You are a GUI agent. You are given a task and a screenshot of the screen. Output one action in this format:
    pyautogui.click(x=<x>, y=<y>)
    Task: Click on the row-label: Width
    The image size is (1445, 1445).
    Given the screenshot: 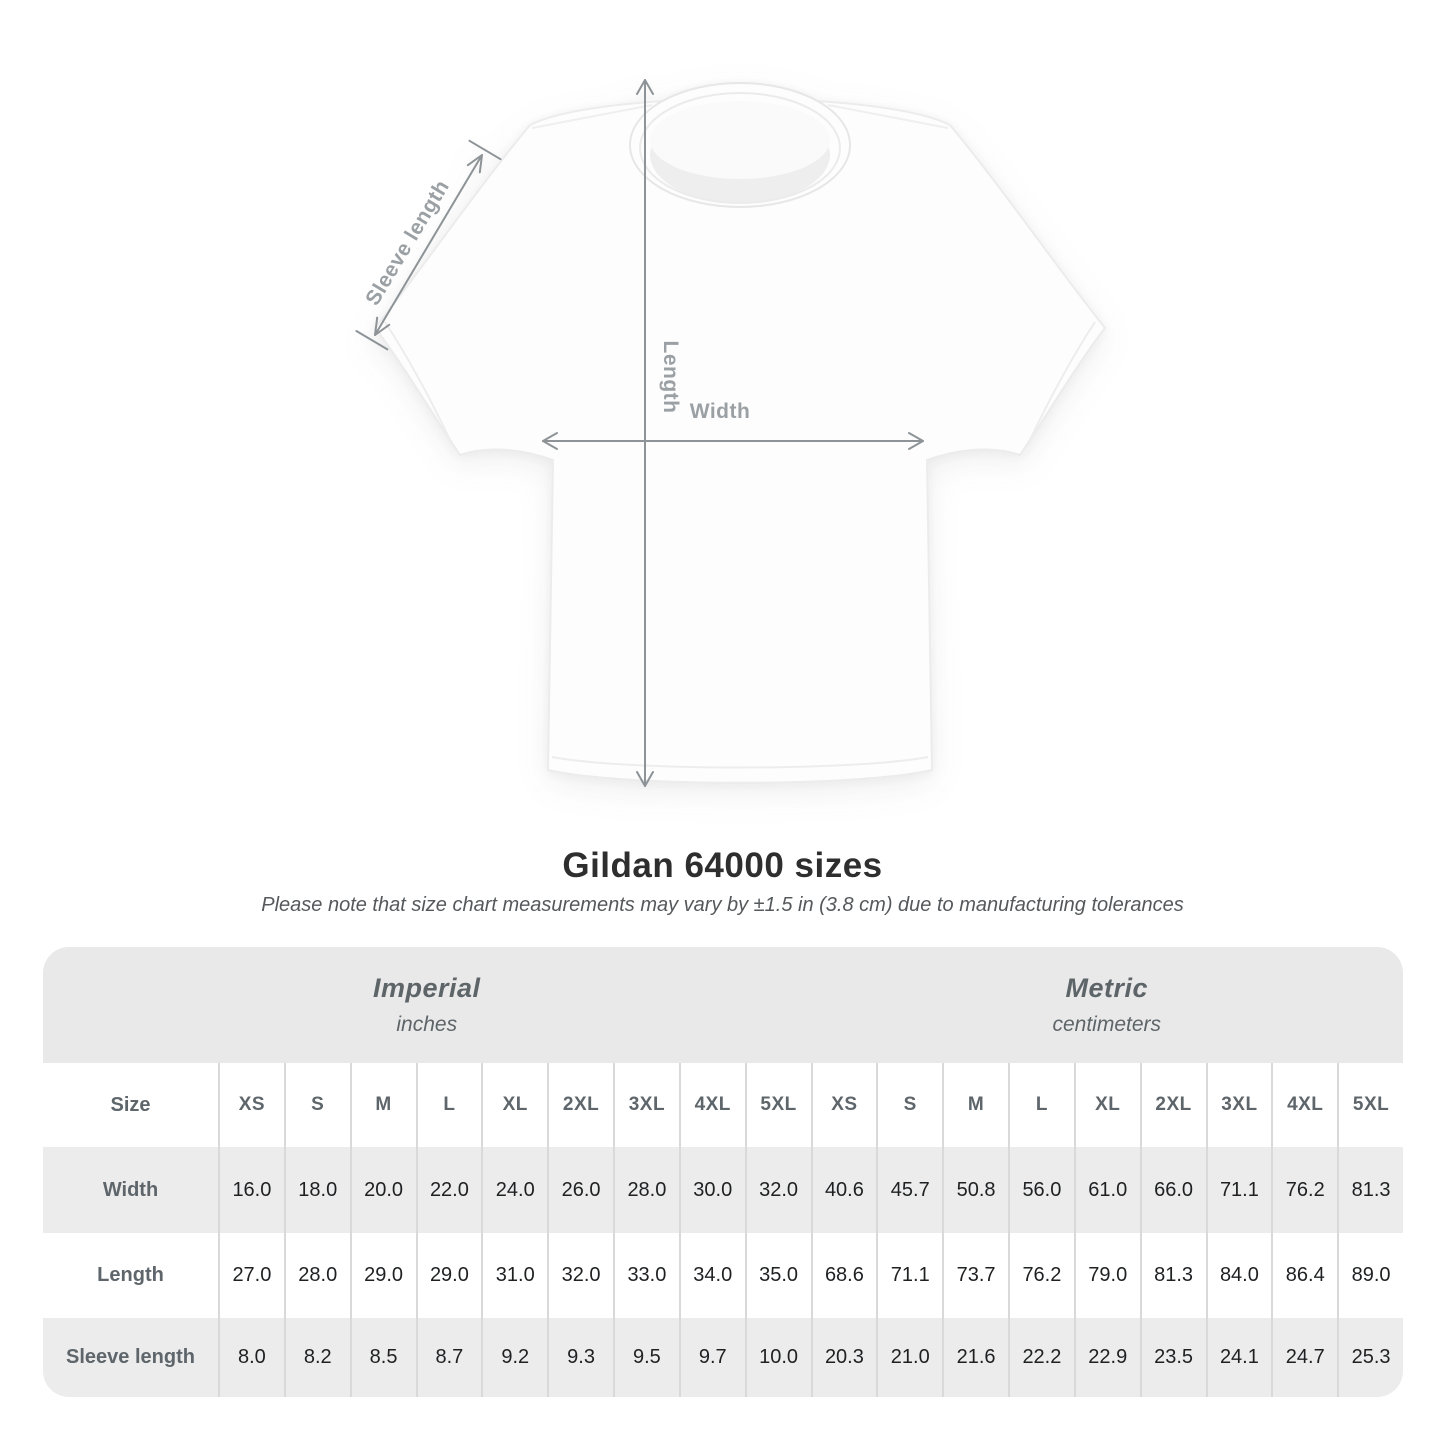 What is the action you would take?
    pyautogui.click(x=130, y=1189)
    